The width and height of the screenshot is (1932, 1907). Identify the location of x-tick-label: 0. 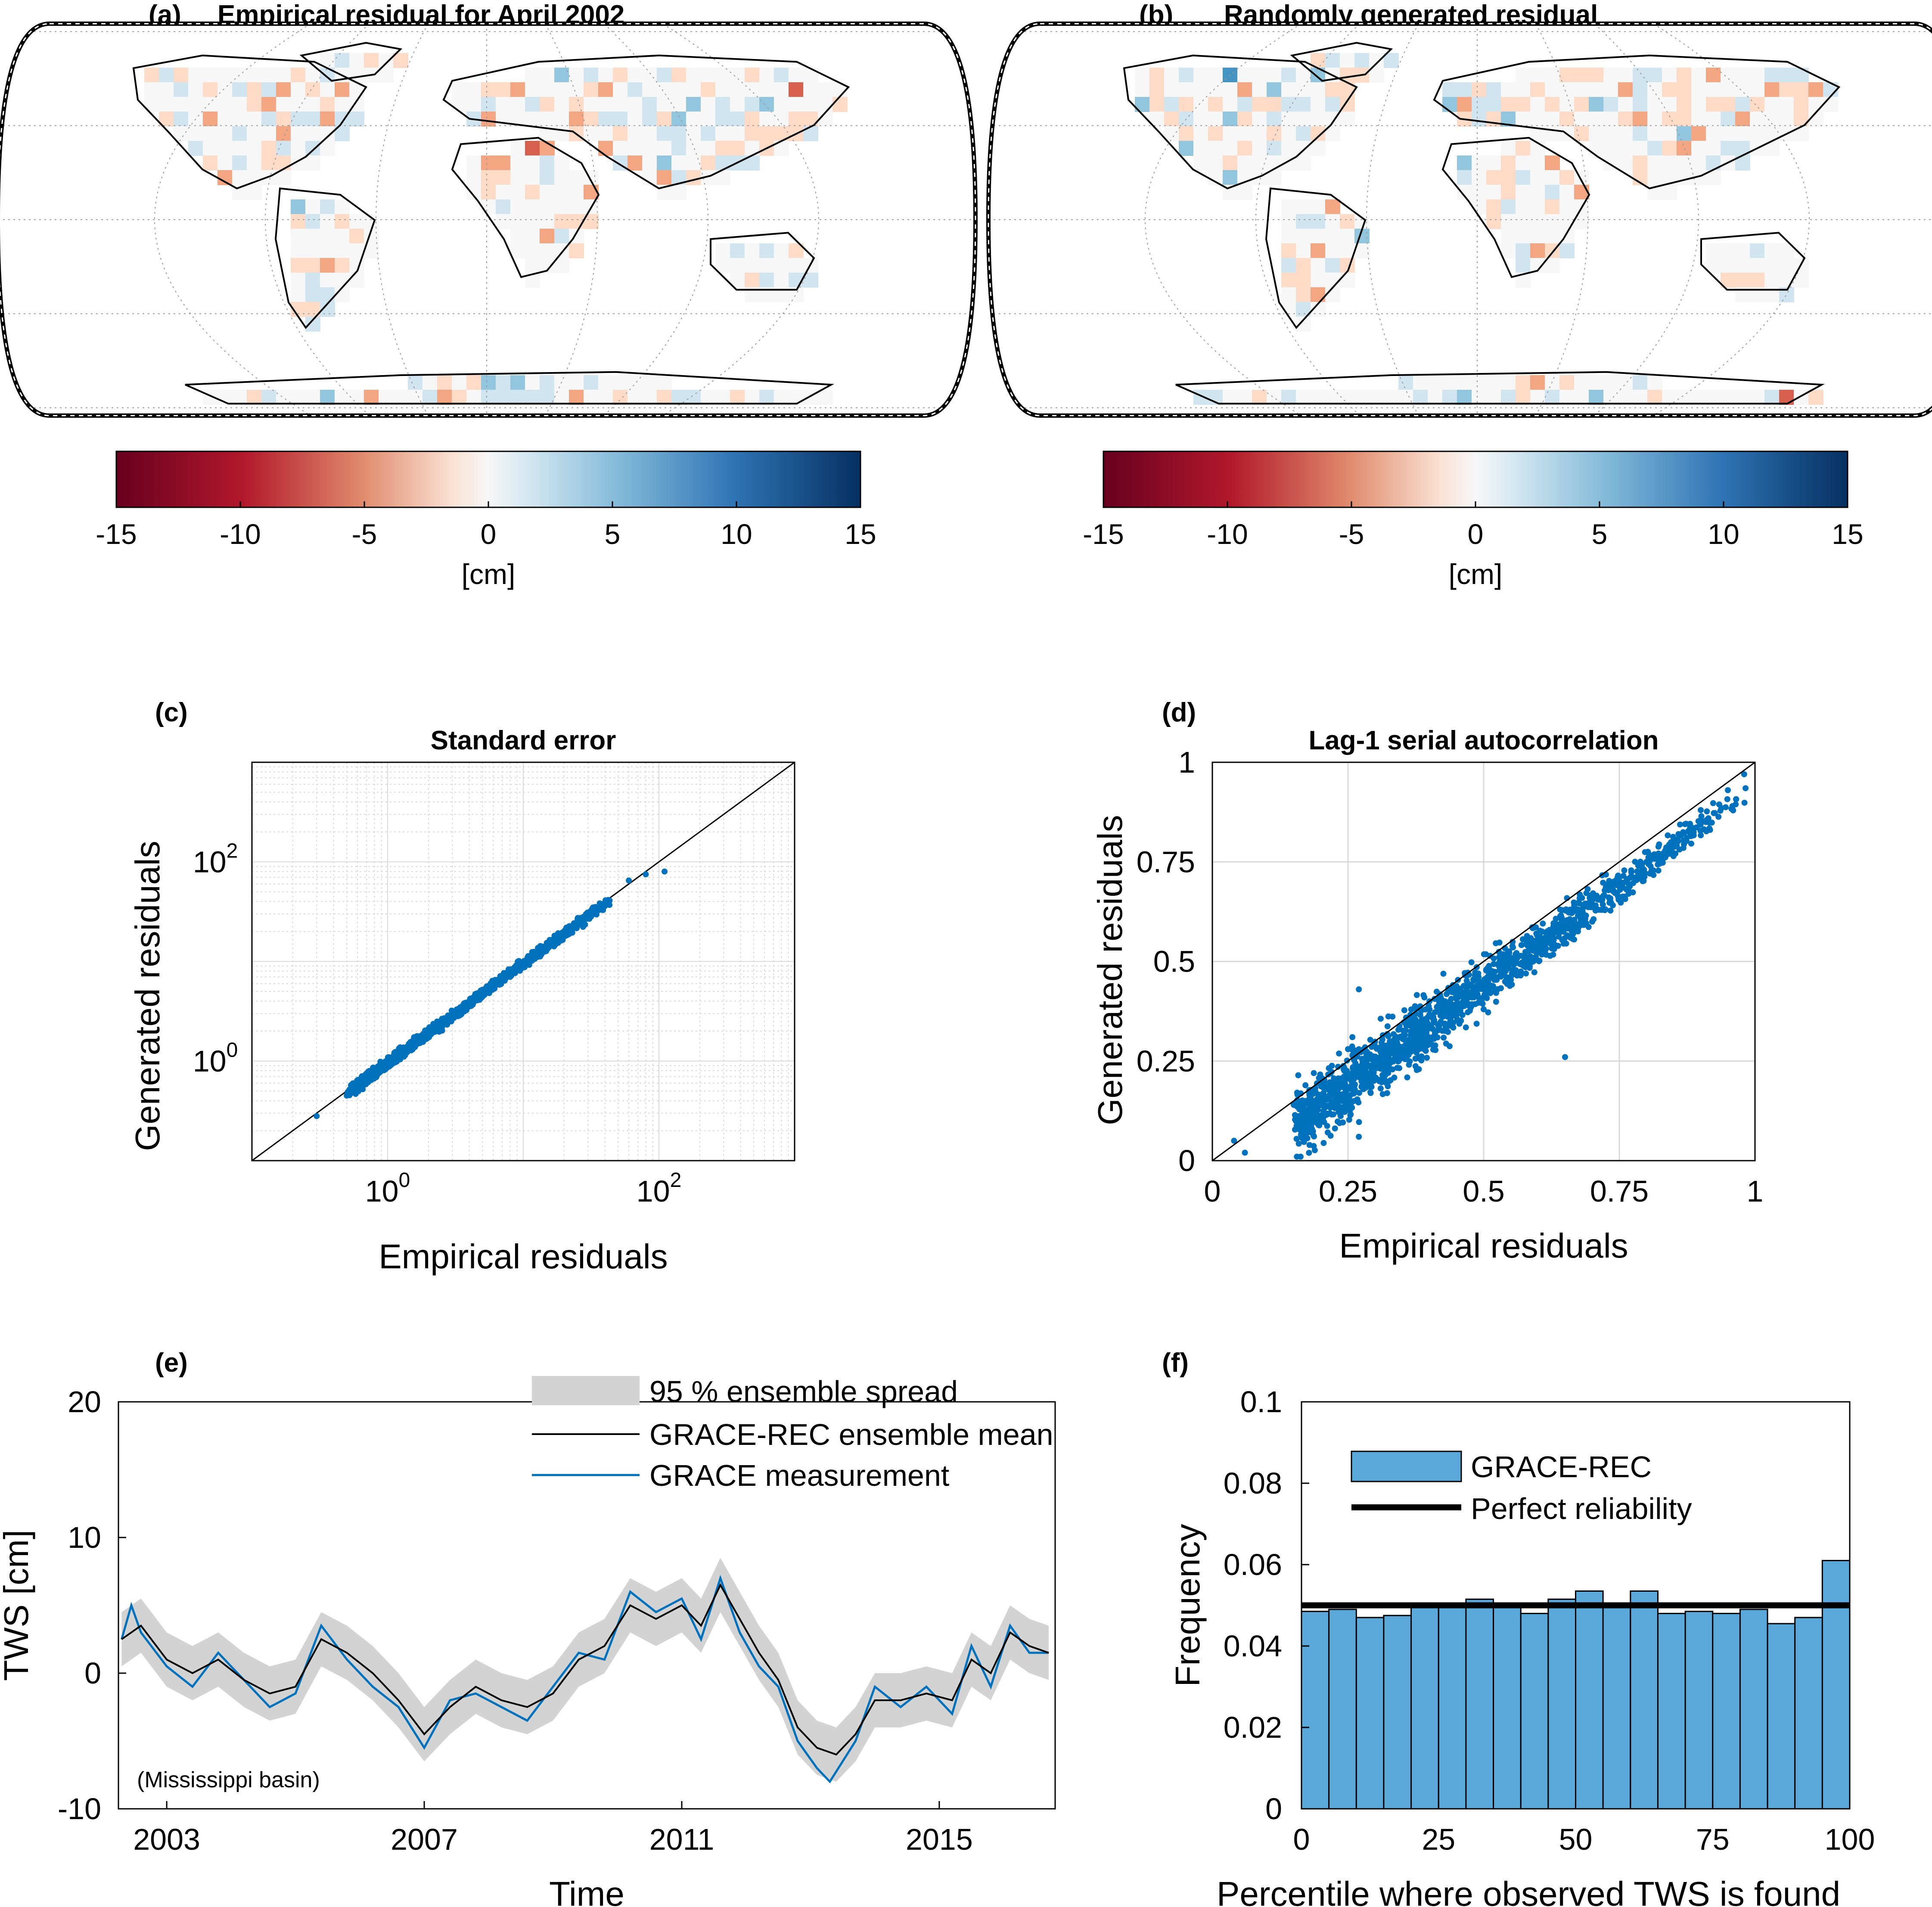
(1212, 1191).